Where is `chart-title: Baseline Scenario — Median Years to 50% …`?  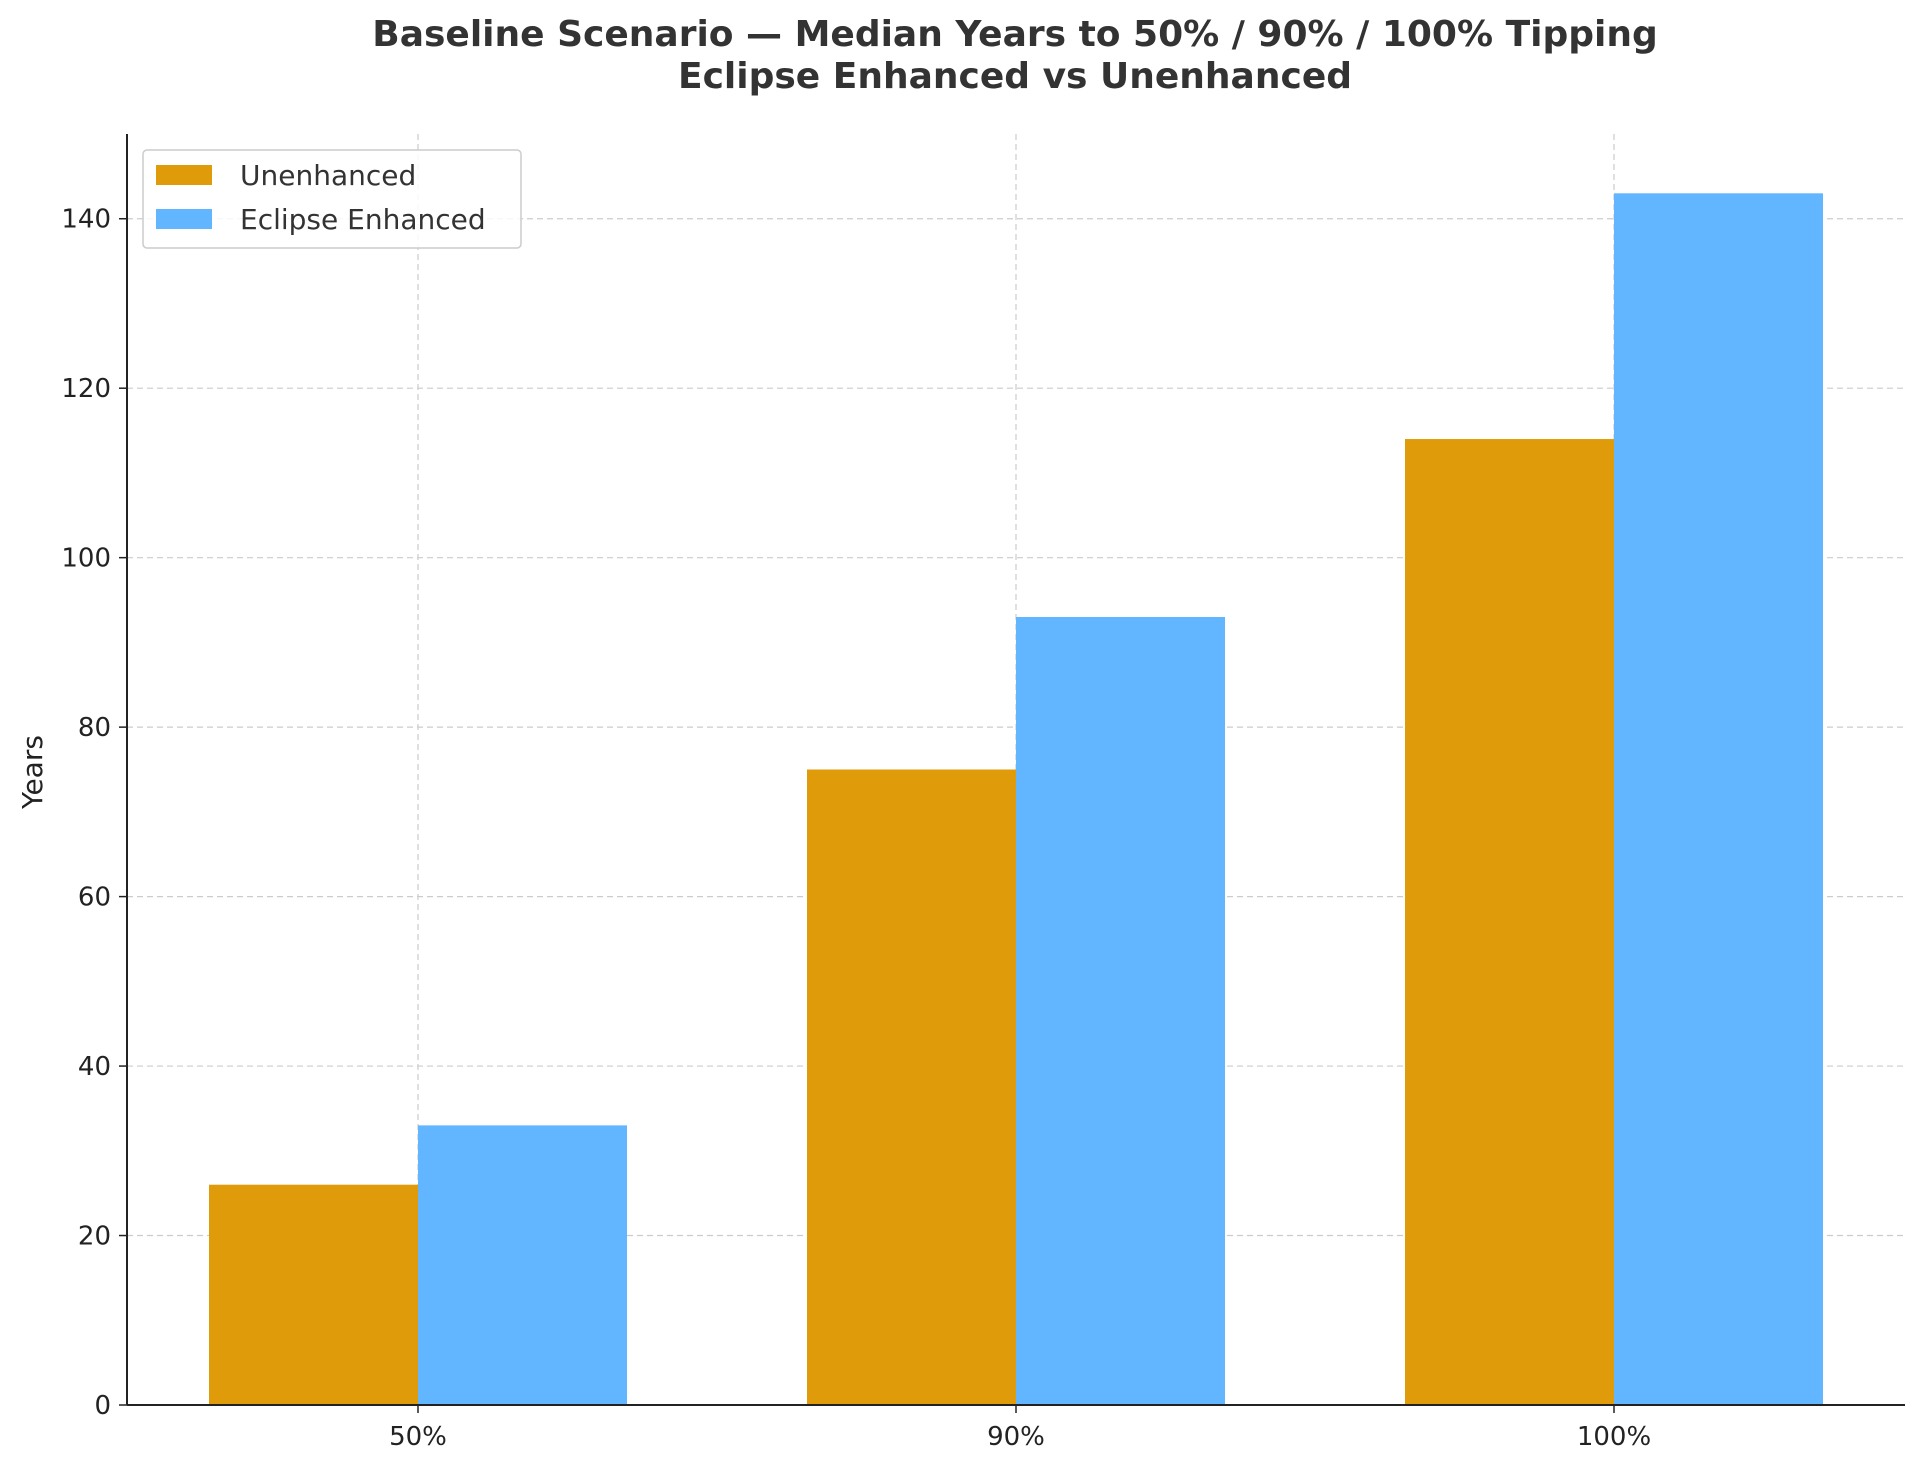 chart-title: Baseline Scenario — Median Years to 50% … is located at coordinates (1015, 34).